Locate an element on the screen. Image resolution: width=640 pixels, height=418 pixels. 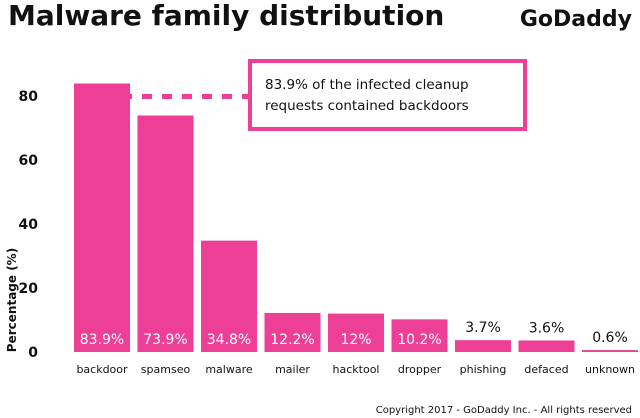
bar-dropper is located at coordinates (419, 335).